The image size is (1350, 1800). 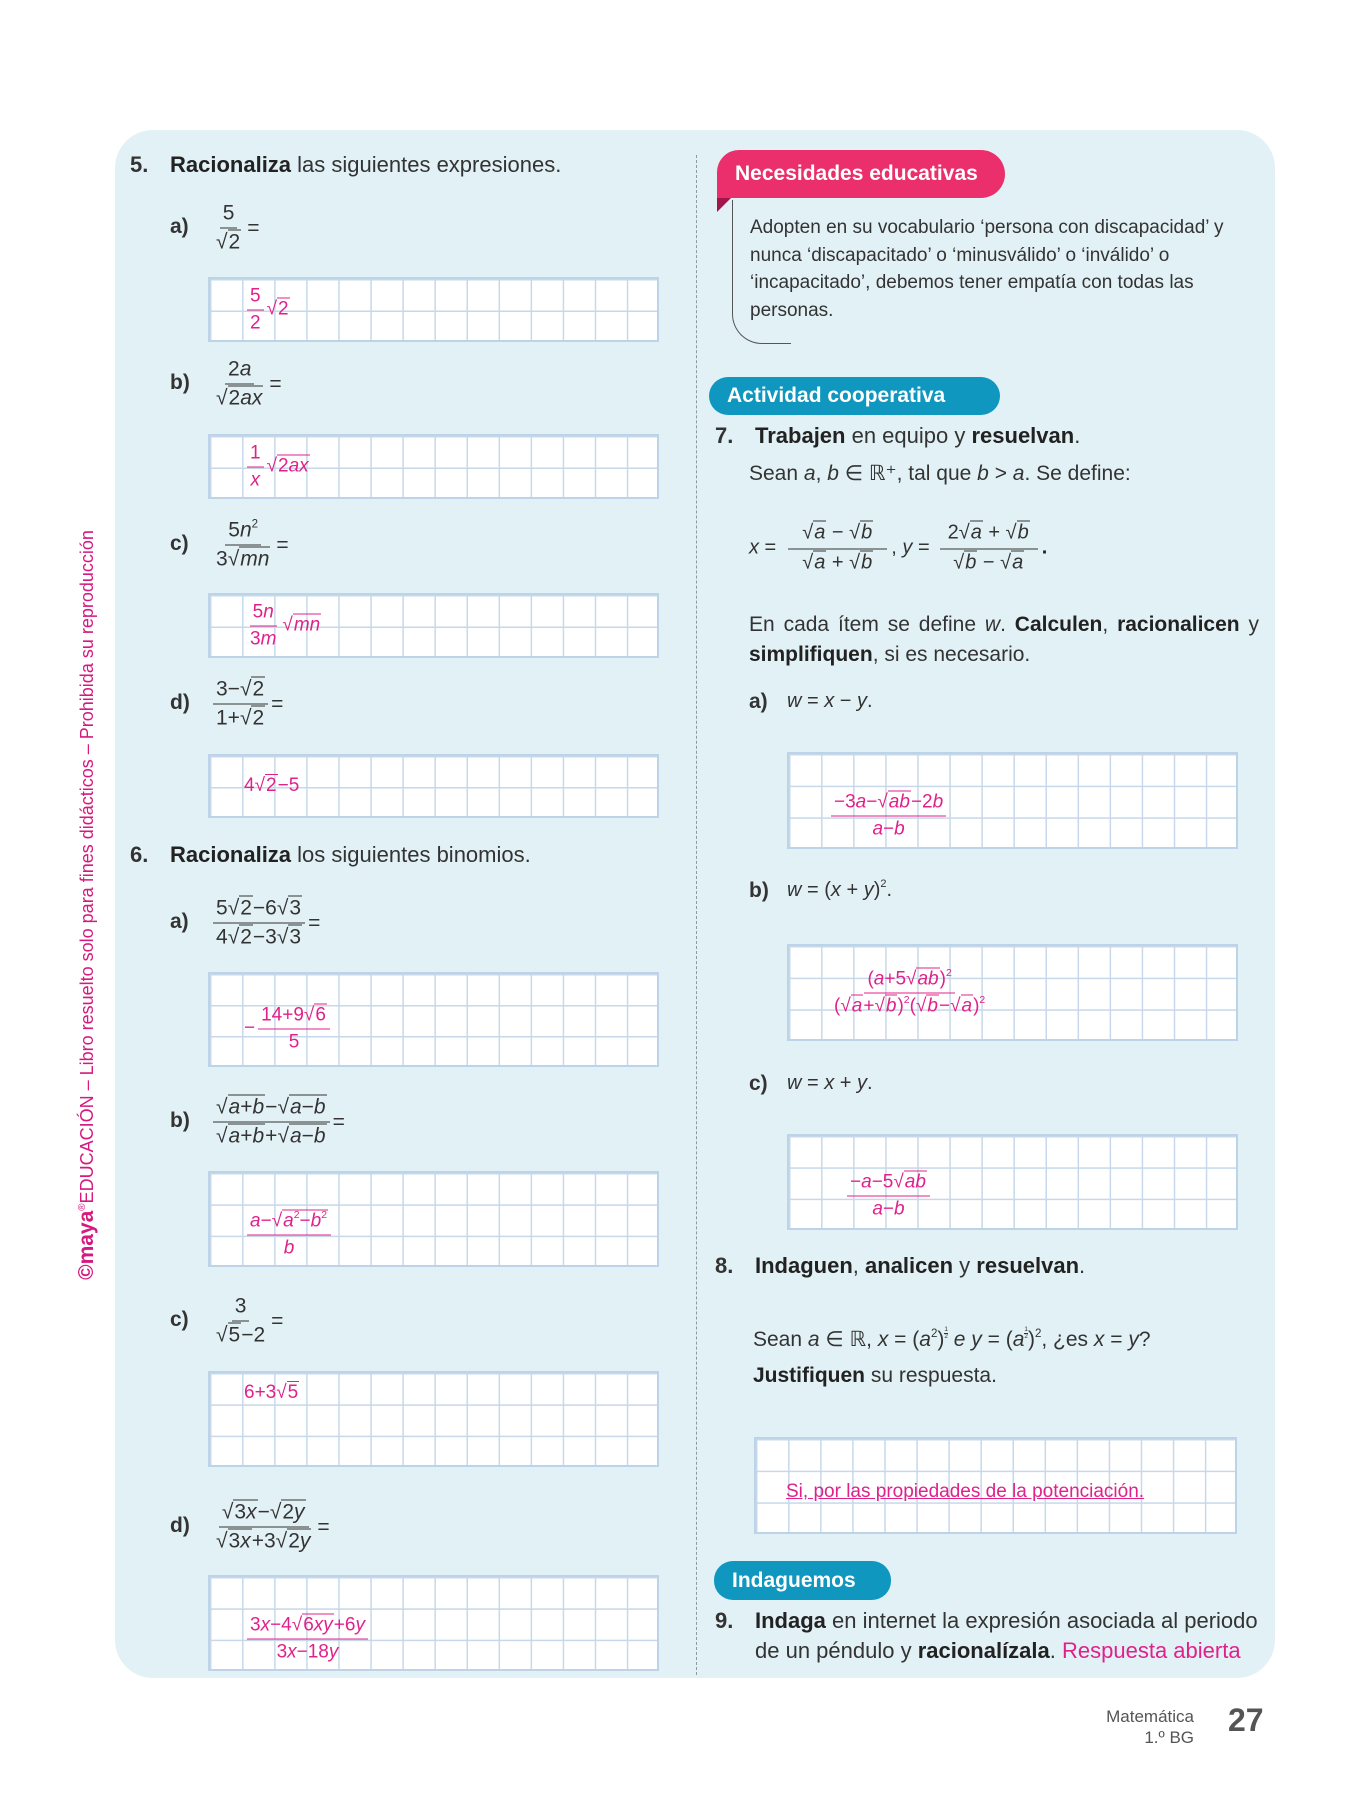 I want to click on answer-grid: 1x√{2ax}, so click(x=433, y=466).